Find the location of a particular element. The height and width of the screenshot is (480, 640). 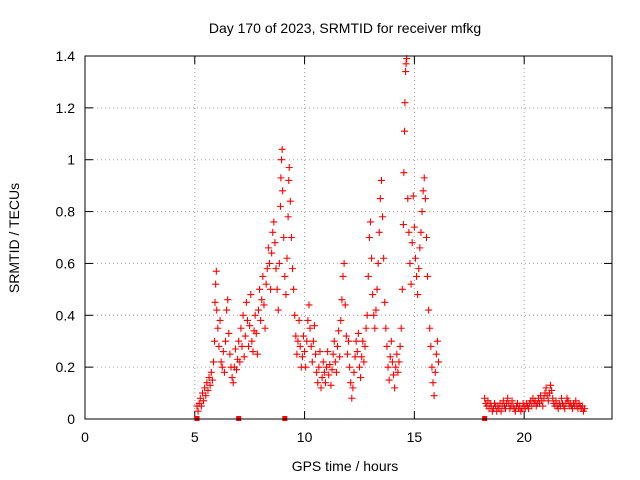

y-axis-label: SRMTID / TECUs is located at coordinates (14, 238).